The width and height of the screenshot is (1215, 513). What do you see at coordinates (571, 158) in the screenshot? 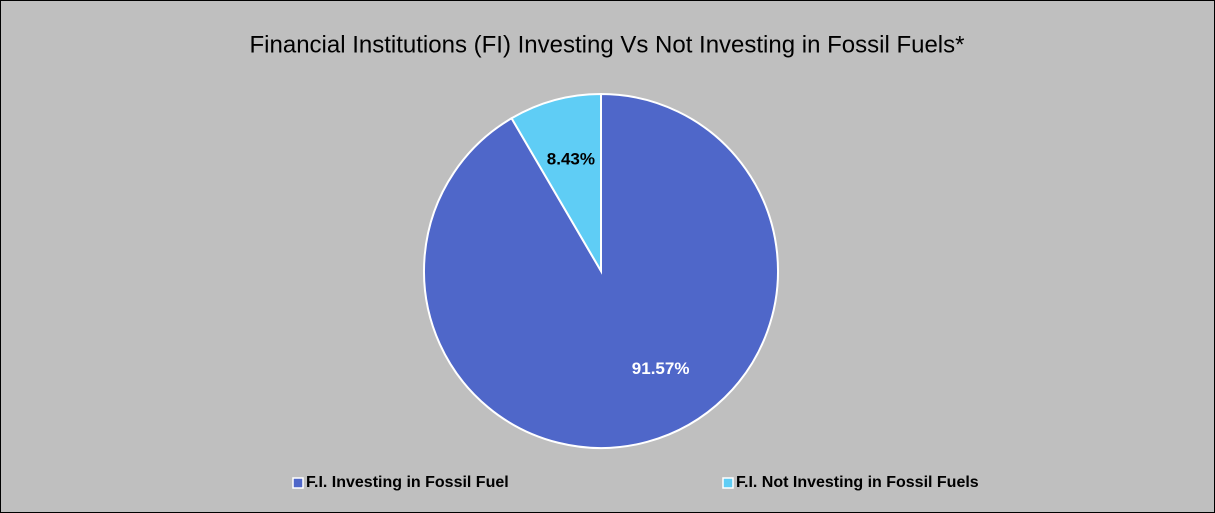
I see `data-label: 8.43%` at bounding box center [571, 158].